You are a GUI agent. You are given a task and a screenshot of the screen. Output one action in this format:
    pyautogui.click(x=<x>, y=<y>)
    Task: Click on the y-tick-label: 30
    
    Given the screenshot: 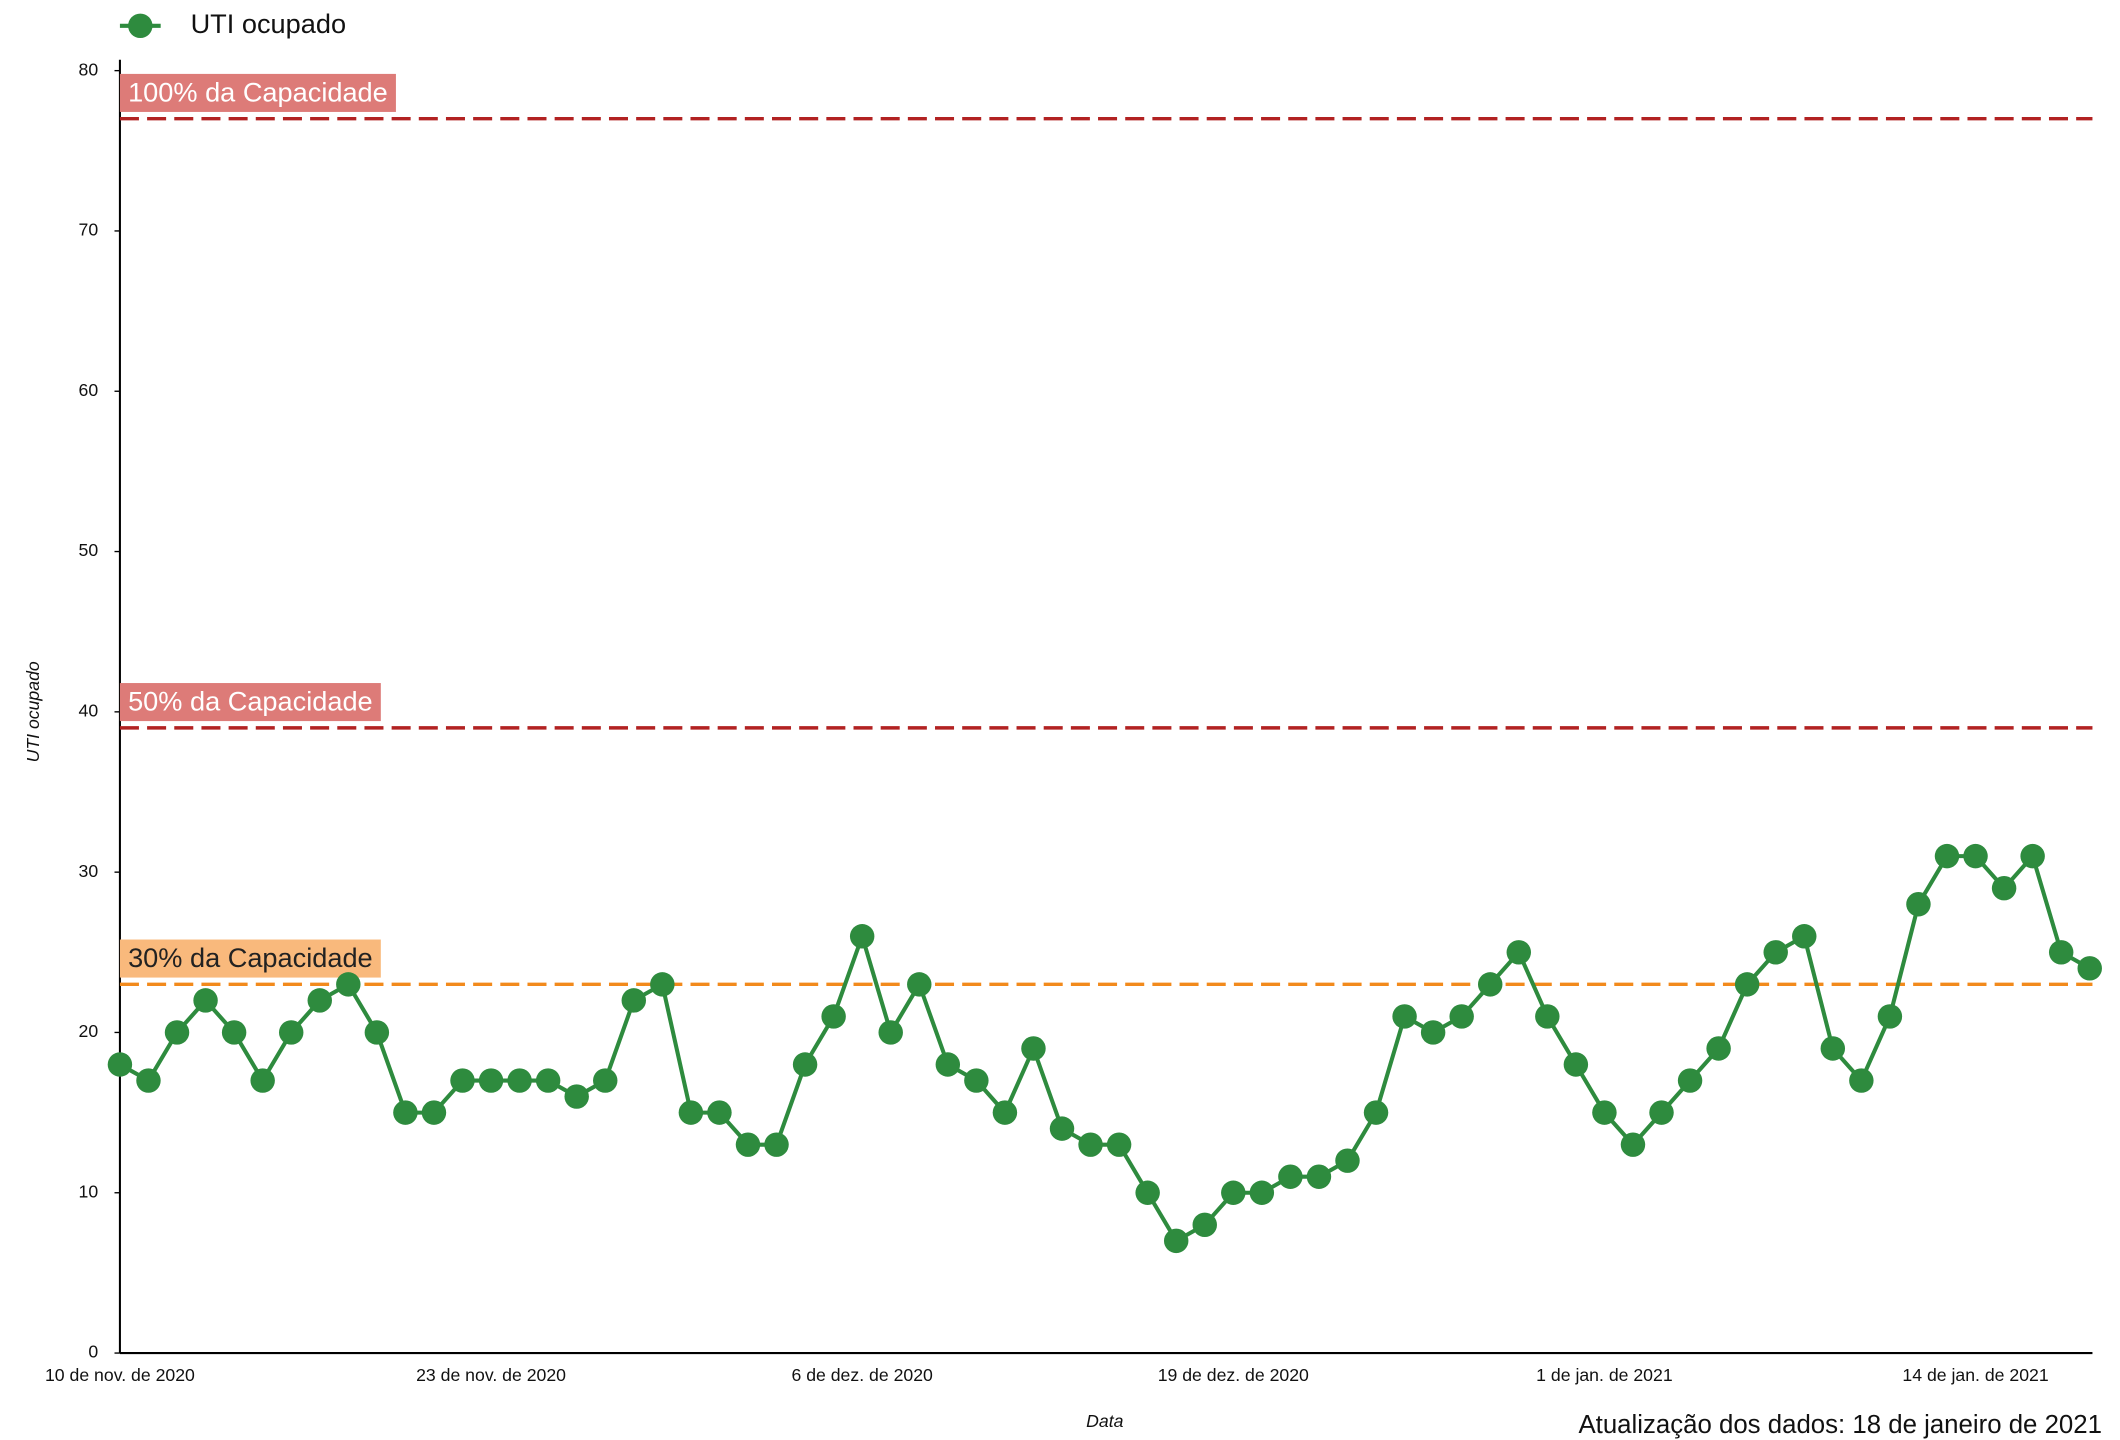 What is the action you would take?
    pyautogui.click(x=89, y=871)
    